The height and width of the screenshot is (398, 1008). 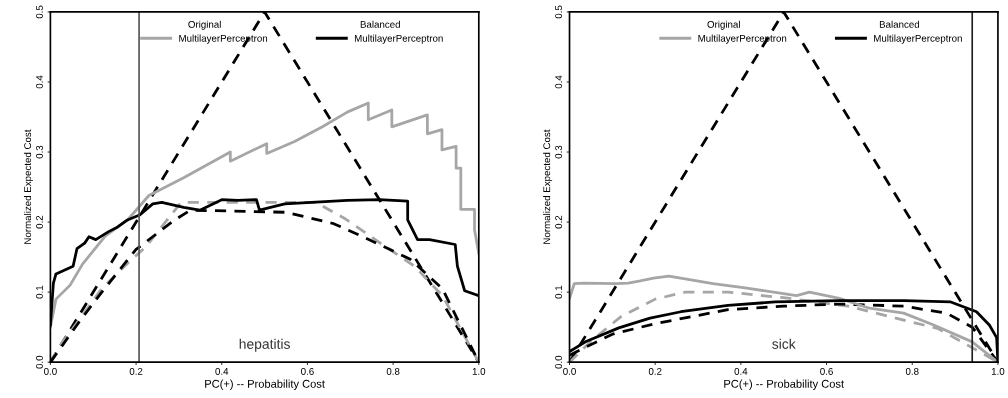 I want to click on annotation: sick, so click(x=784, y=343).